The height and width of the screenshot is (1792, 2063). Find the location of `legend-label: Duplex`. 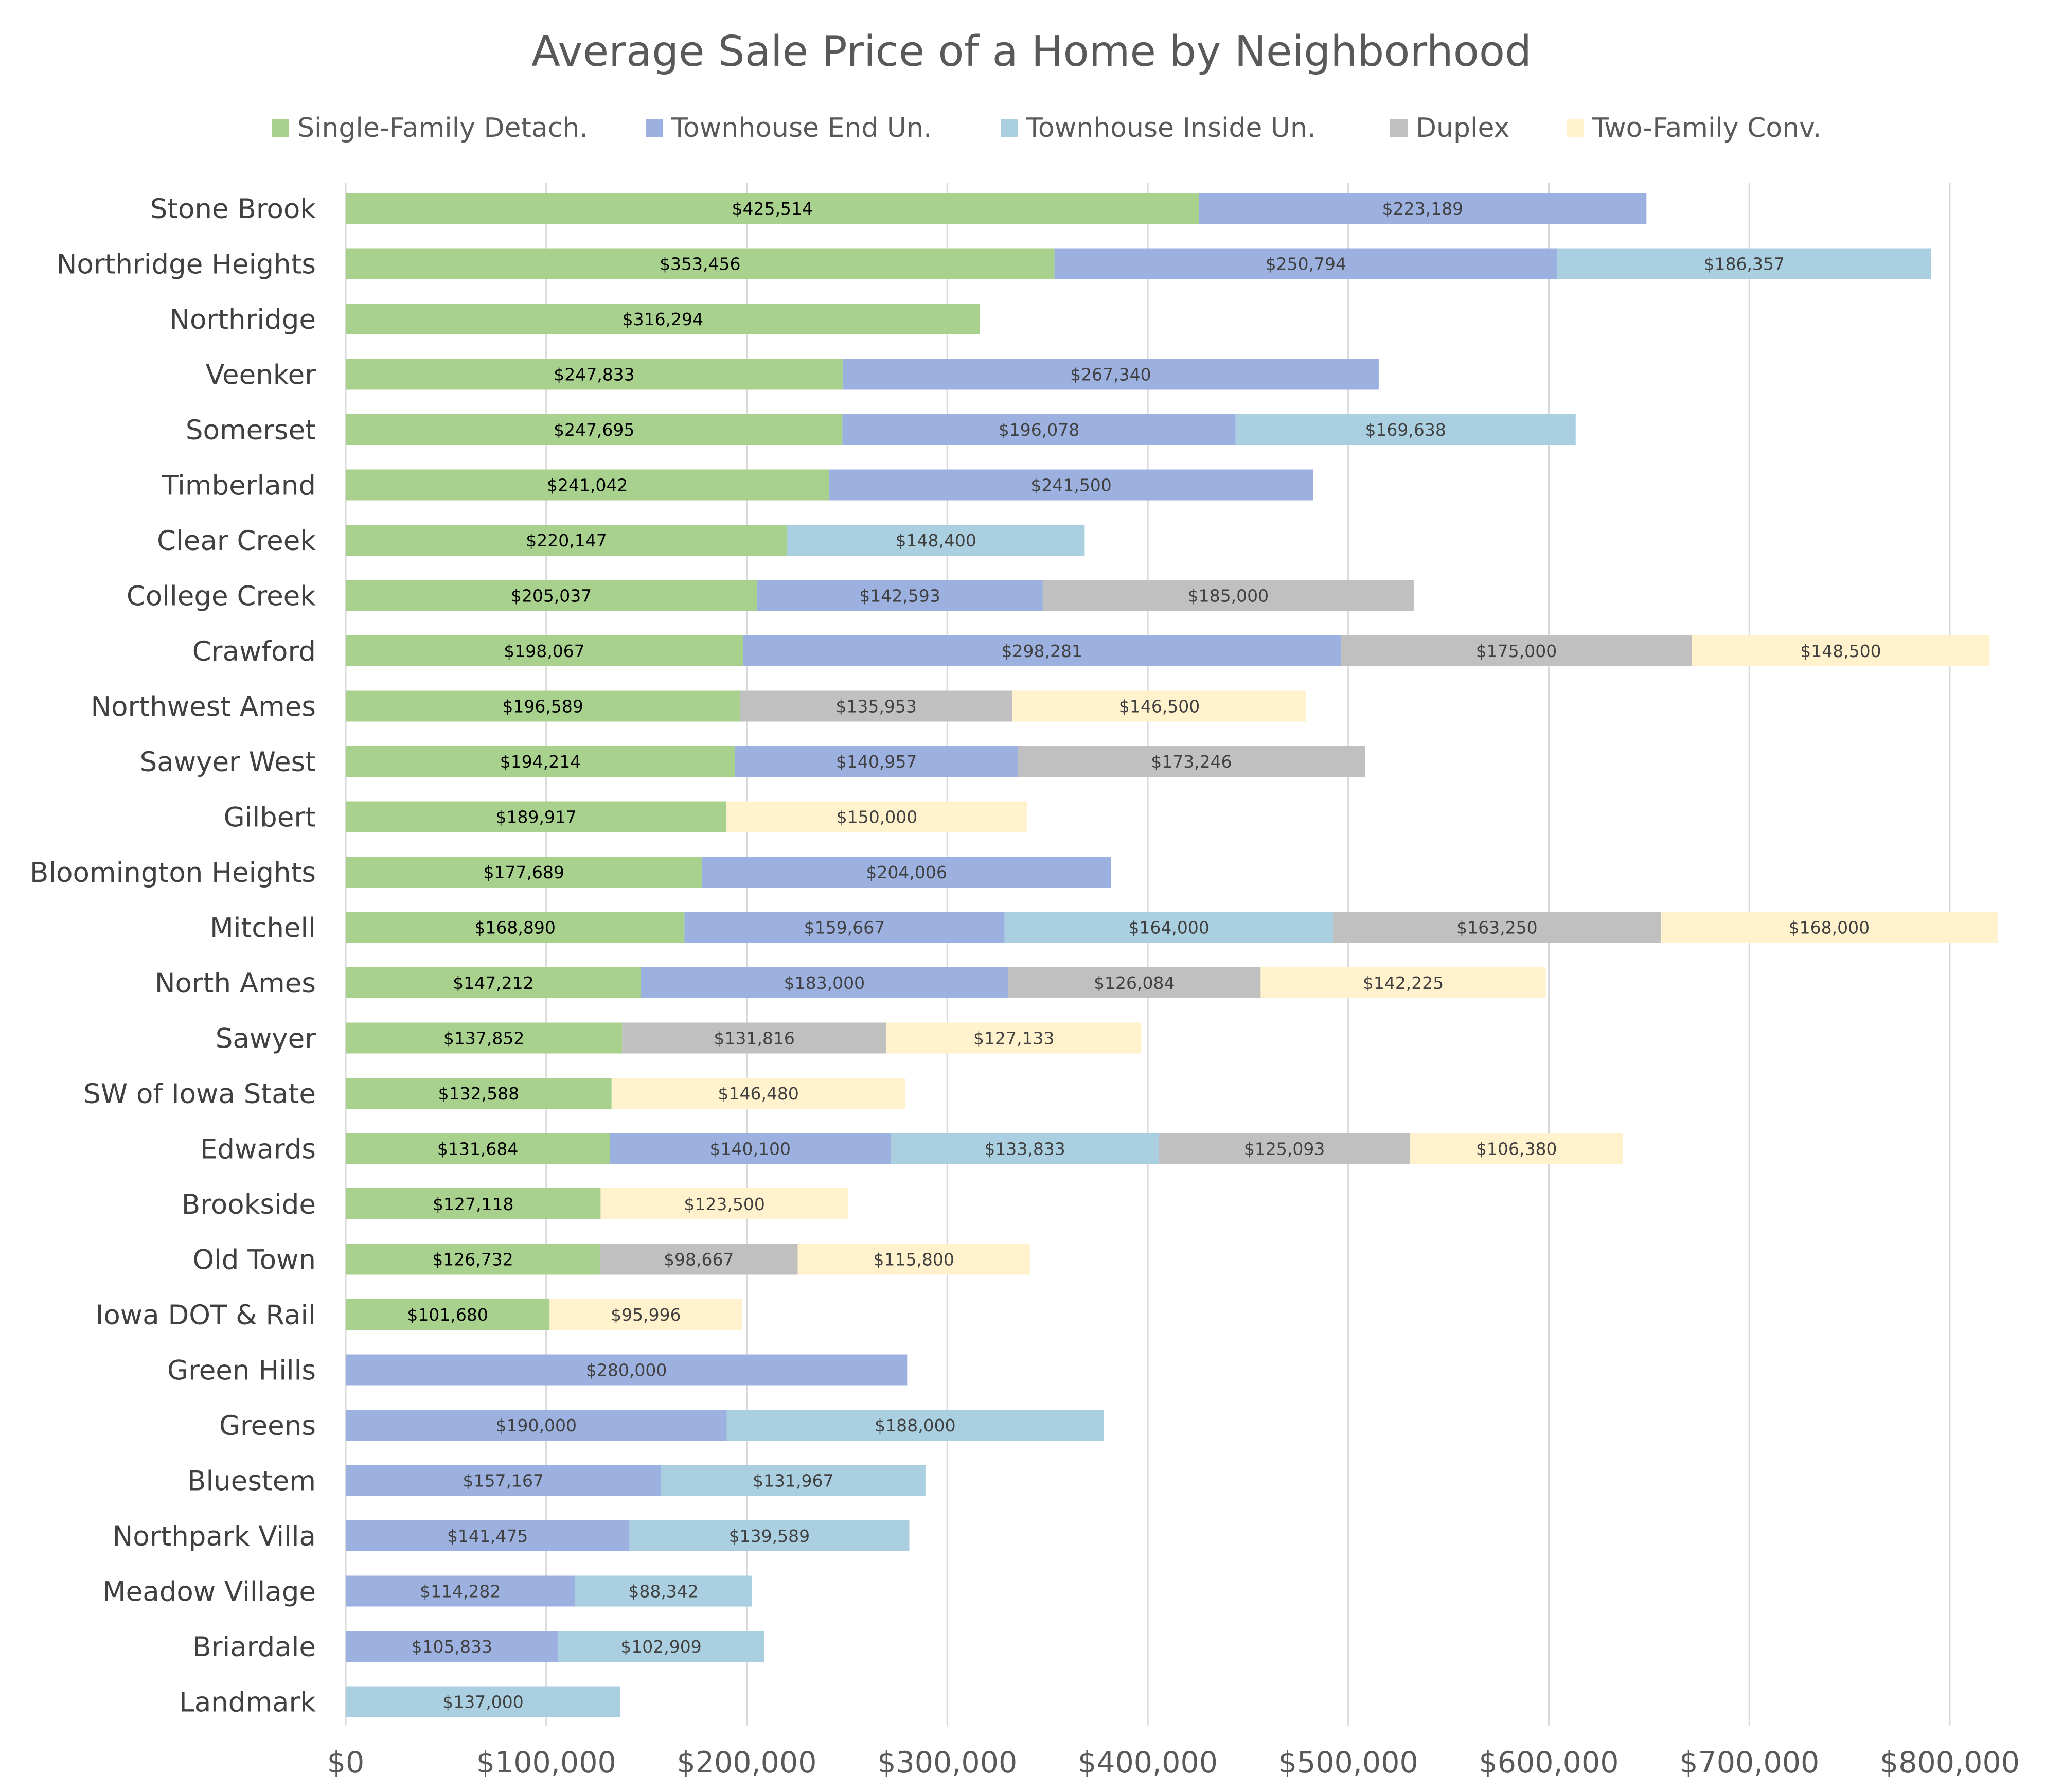

legend-label: Duplex is located at coordinates (1462, 128).